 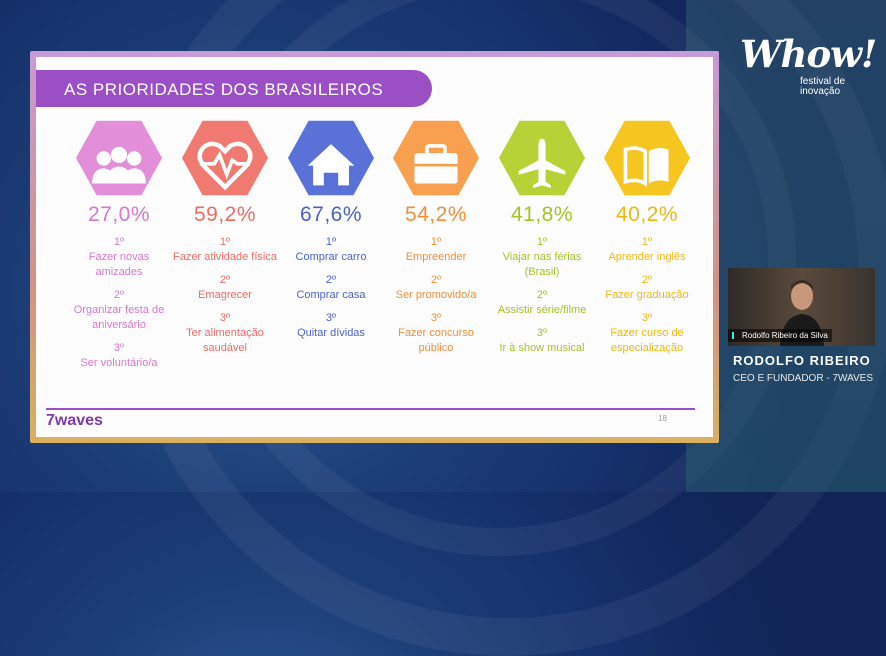 What do you see at coordinates (119, 317) in the screenshot?
I see `priority-label: Organizar festa de aniversário` at bounding box center [119, 317].